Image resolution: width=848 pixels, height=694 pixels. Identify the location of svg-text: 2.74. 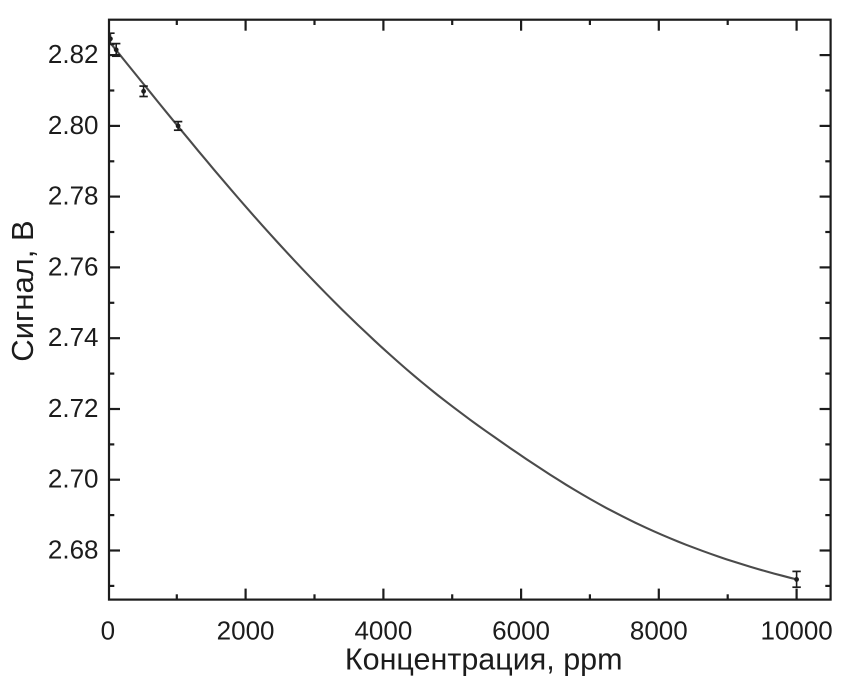
(73, 337).